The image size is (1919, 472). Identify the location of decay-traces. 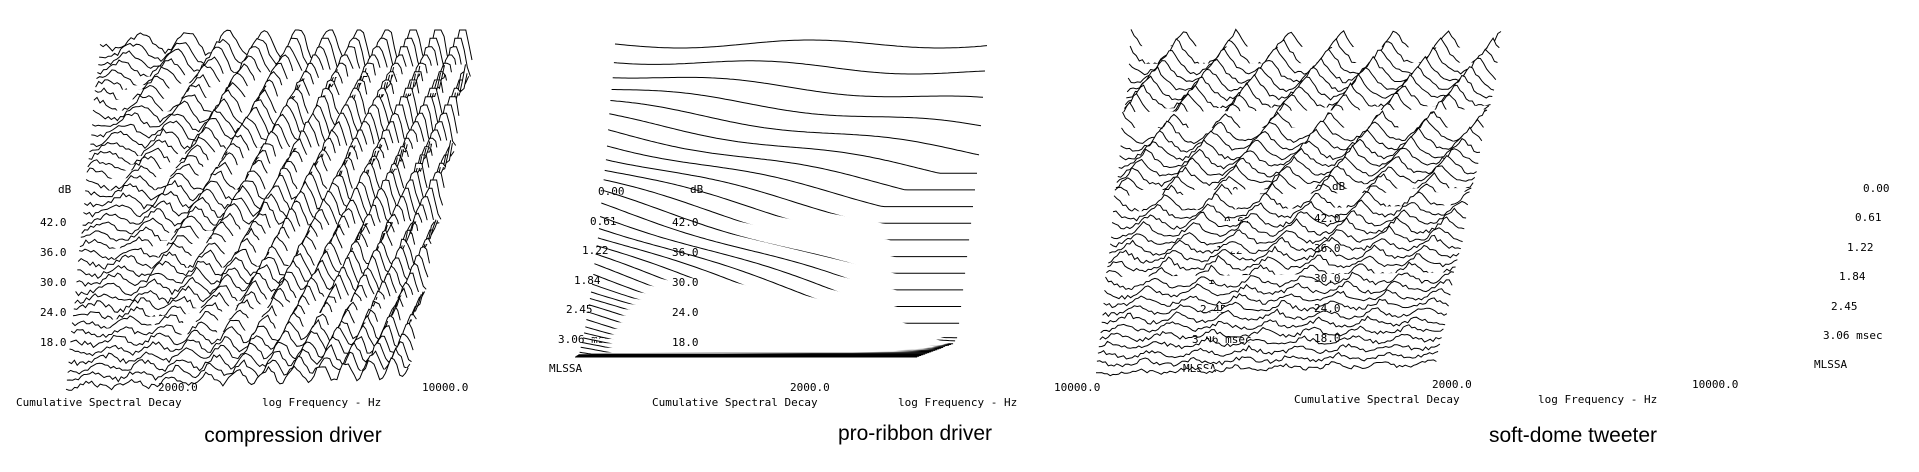
(781, 198).